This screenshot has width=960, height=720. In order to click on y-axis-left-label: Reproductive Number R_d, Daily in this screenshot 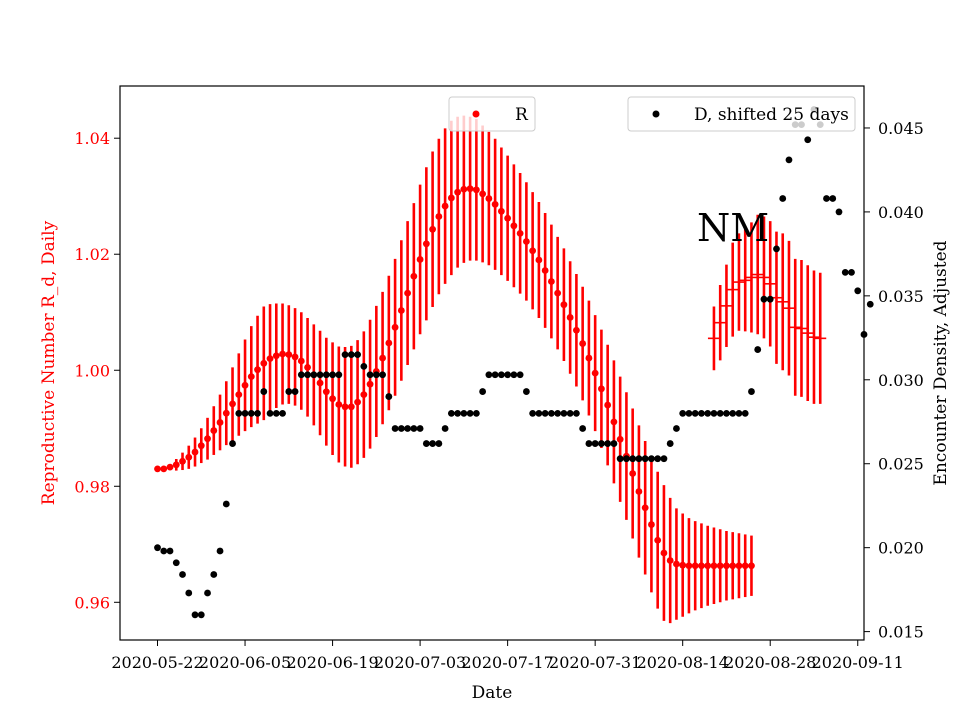, I will do `click(49, 362)`.